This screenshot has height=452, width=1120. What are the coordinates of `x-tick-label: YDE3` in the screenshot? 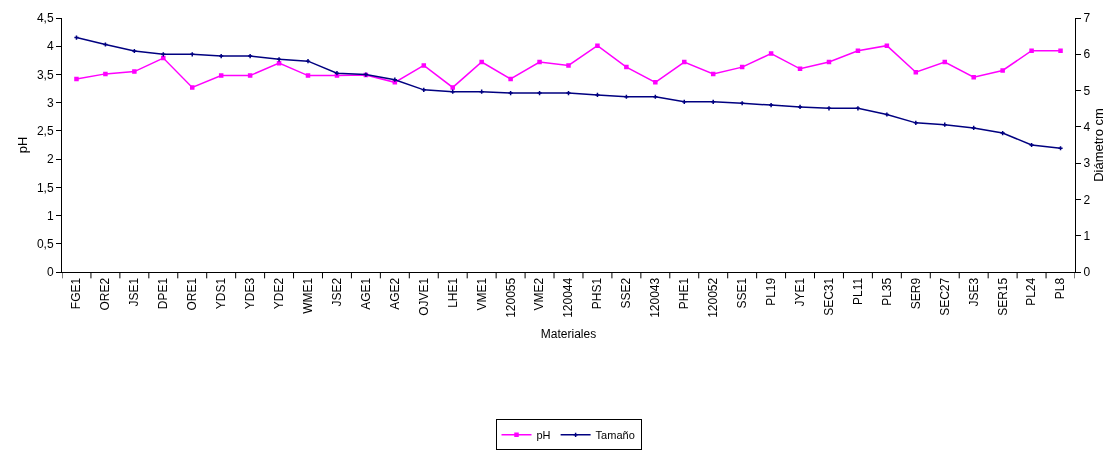 It's located at (250, 293).